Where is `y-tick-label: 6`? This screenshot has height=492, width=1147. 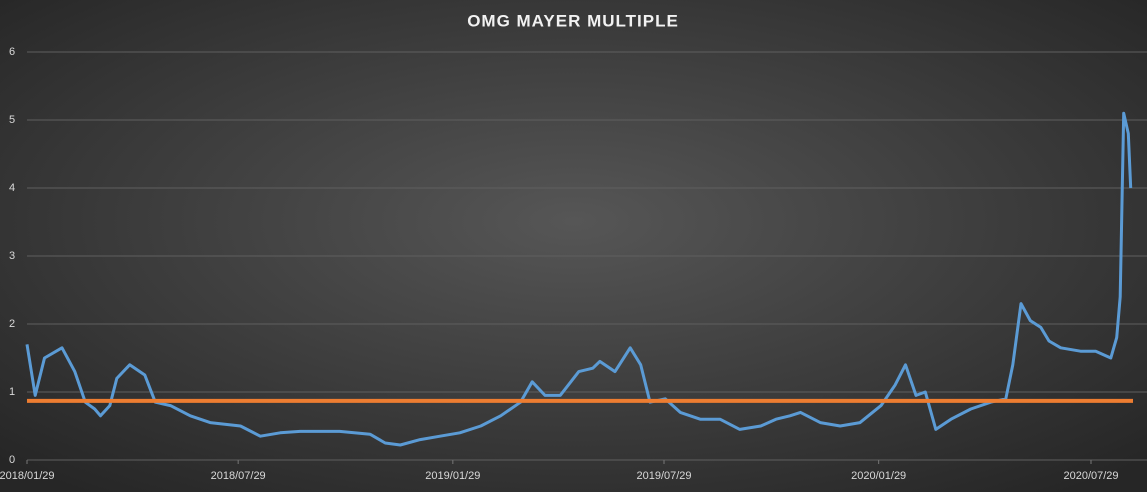 y-tick-label: 6 is located at coordinates (12, 52).